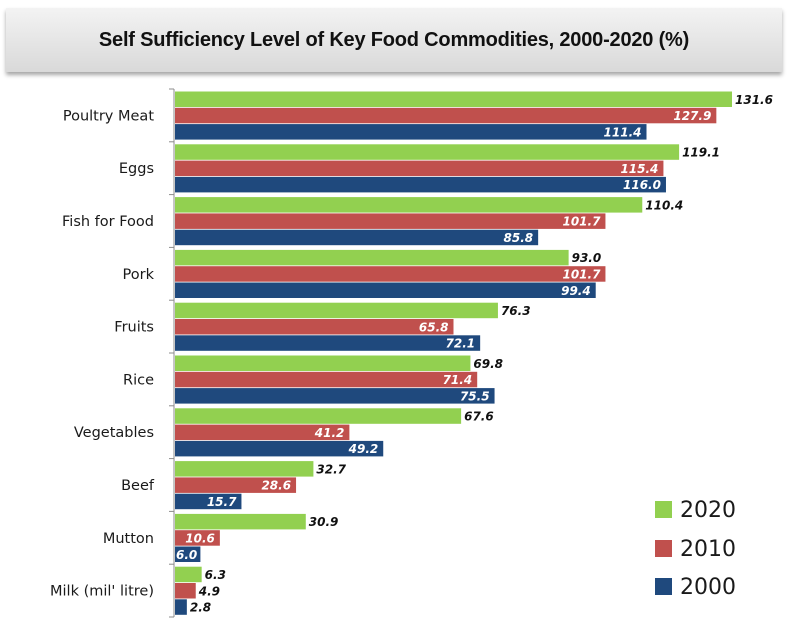 The width and height of the screenshot is (790, 633). I want to click on category-label: Vegetables, so click(114, 433).